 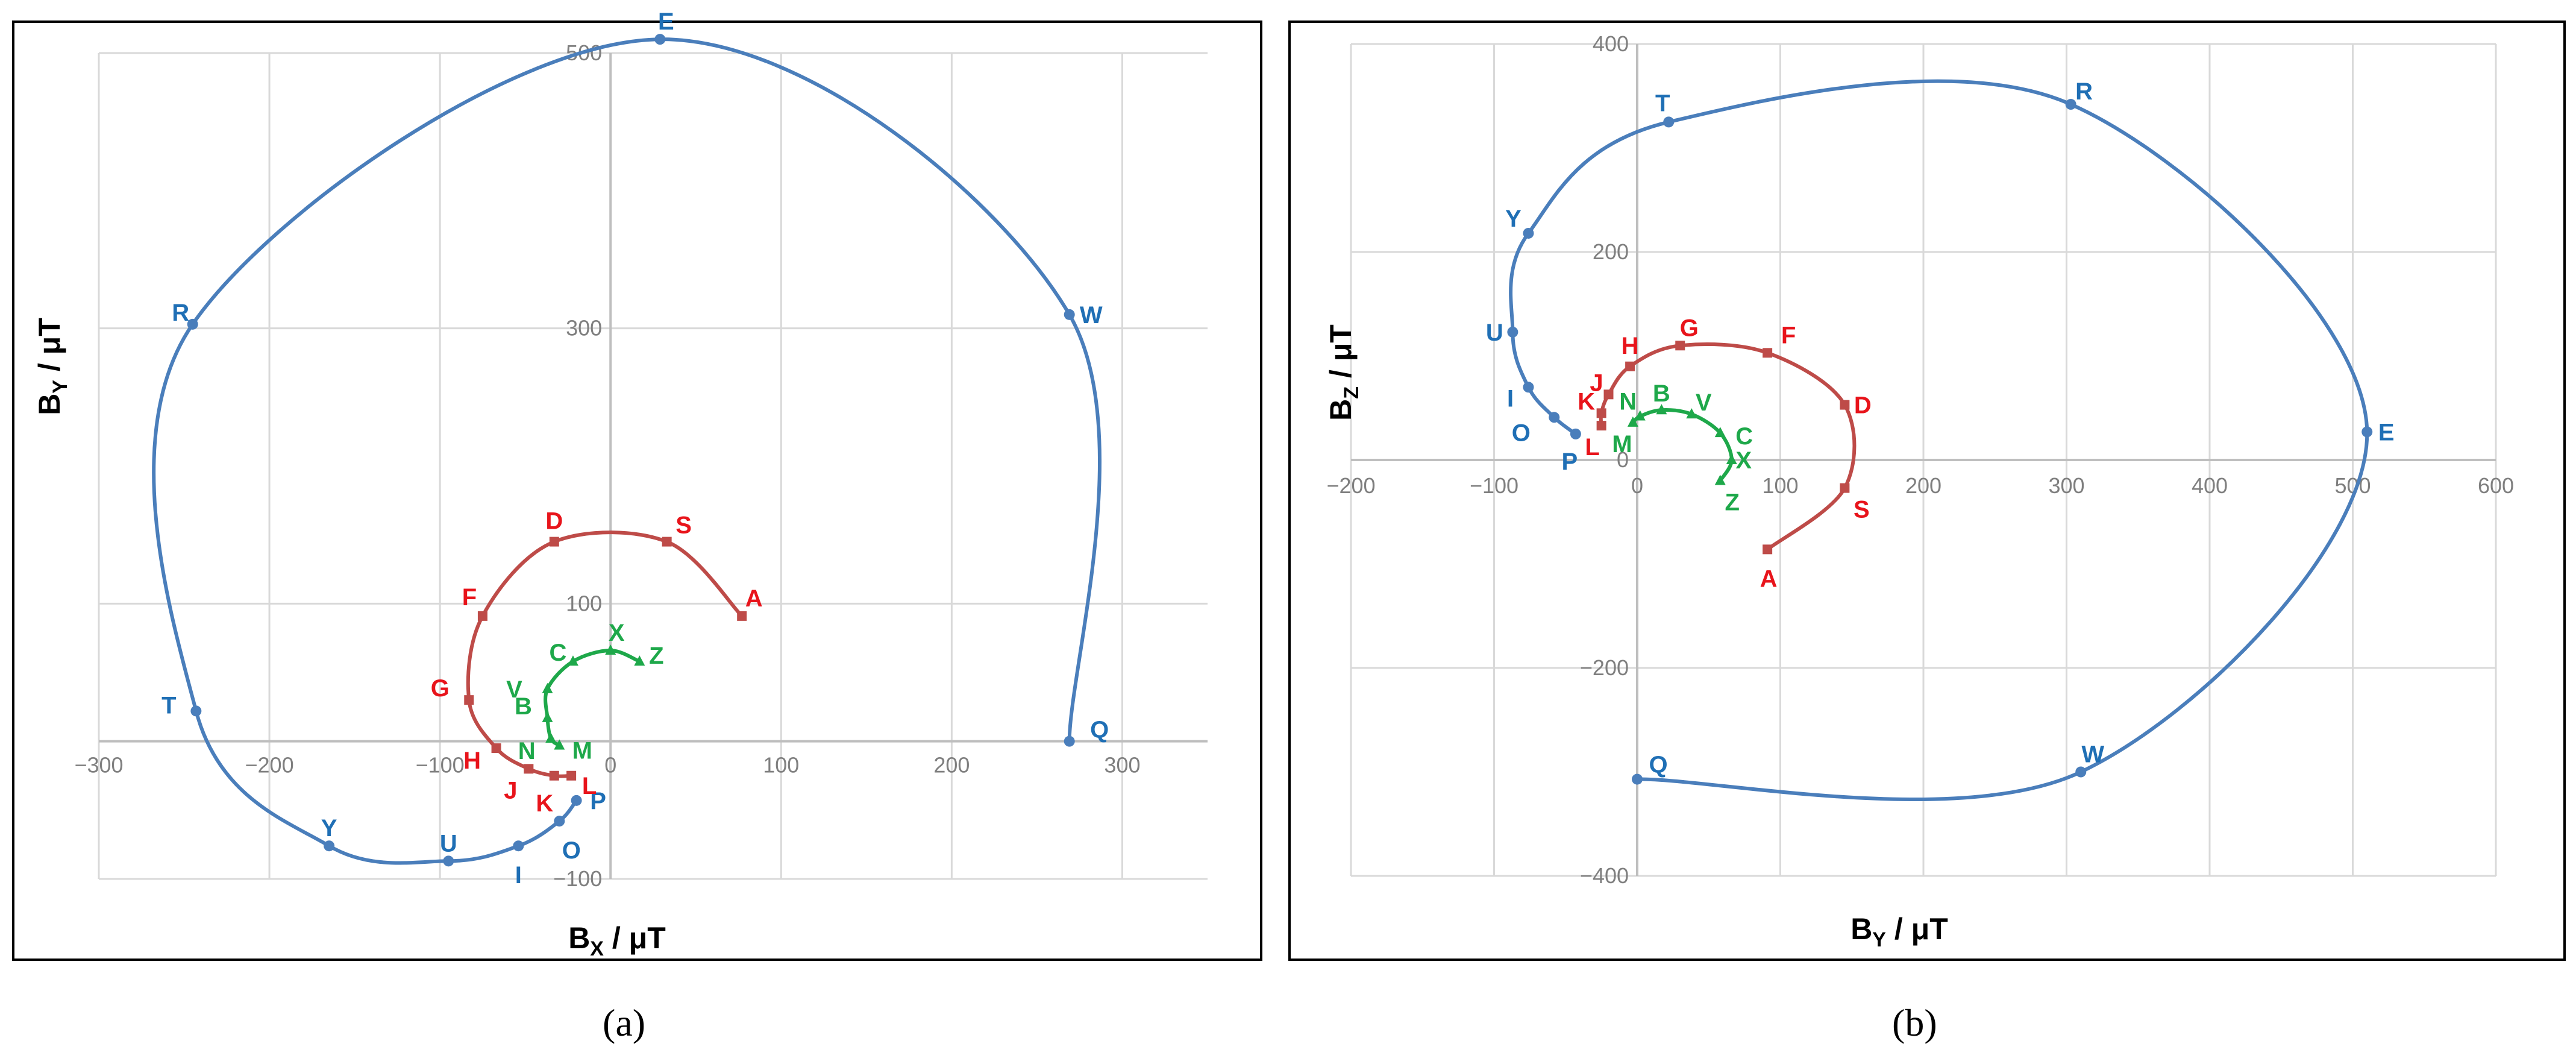 I want to click on y-tick-label: −400, so click(x=1604, y=875).